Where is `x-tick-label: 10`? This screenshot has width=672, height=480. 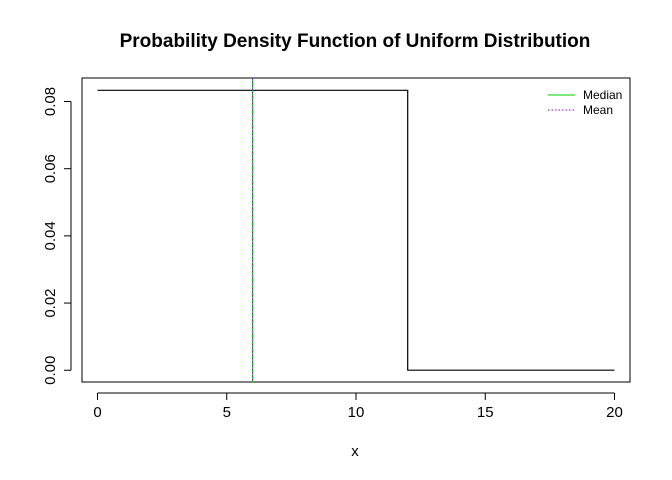
x-tick-label: 10 is located at coordinates (356, 412).